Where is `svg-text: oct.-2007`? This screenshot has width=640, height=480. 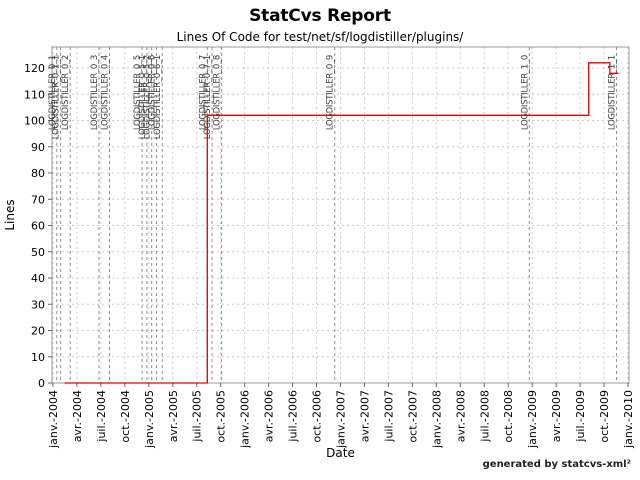
svg-text: oct.-2007 is located at coordinates (412, 416).